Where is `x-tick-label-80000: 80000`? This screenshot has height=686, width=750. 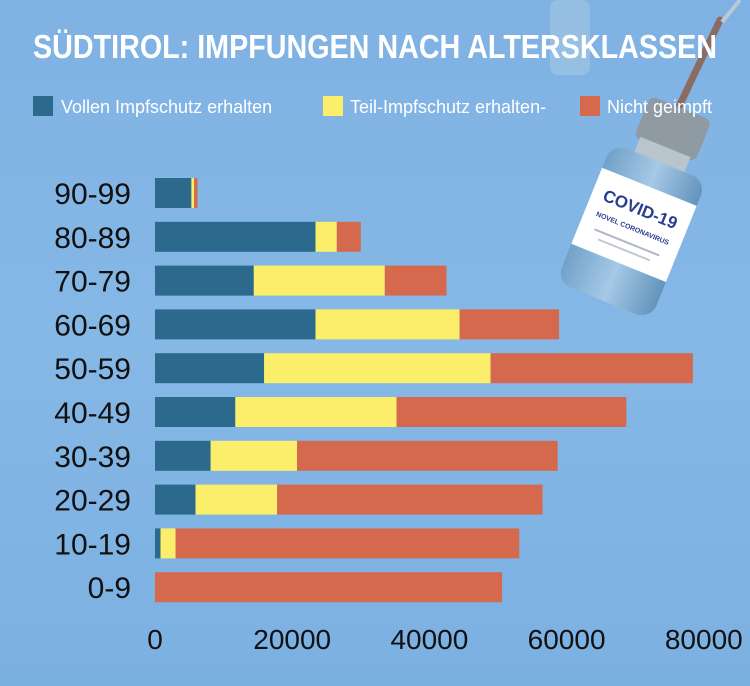
x-tick-label-80000: 80000 is located at coordinates (704, 639).